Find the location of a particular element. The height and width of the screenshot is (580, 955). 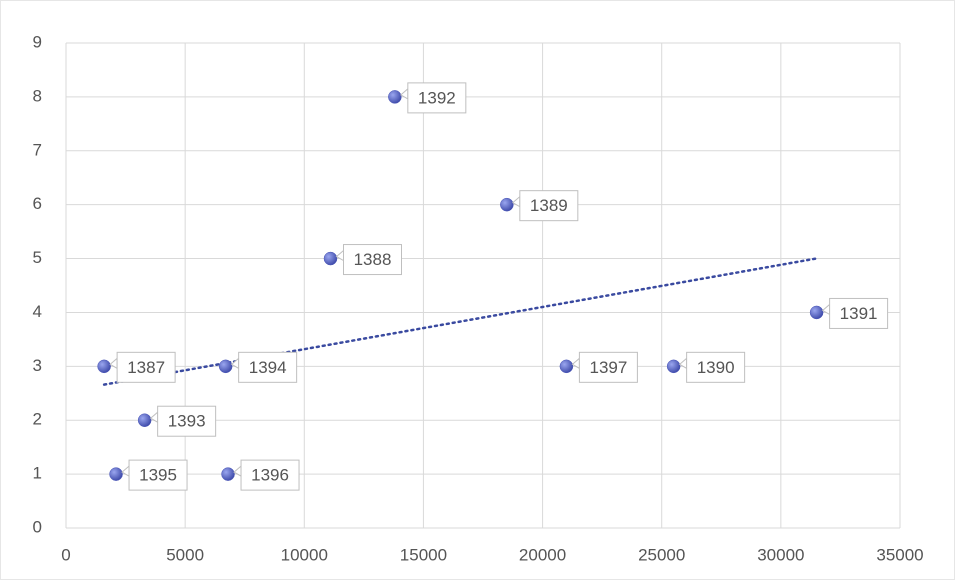

data-label: 1395 is located at coordinates (154, 475).